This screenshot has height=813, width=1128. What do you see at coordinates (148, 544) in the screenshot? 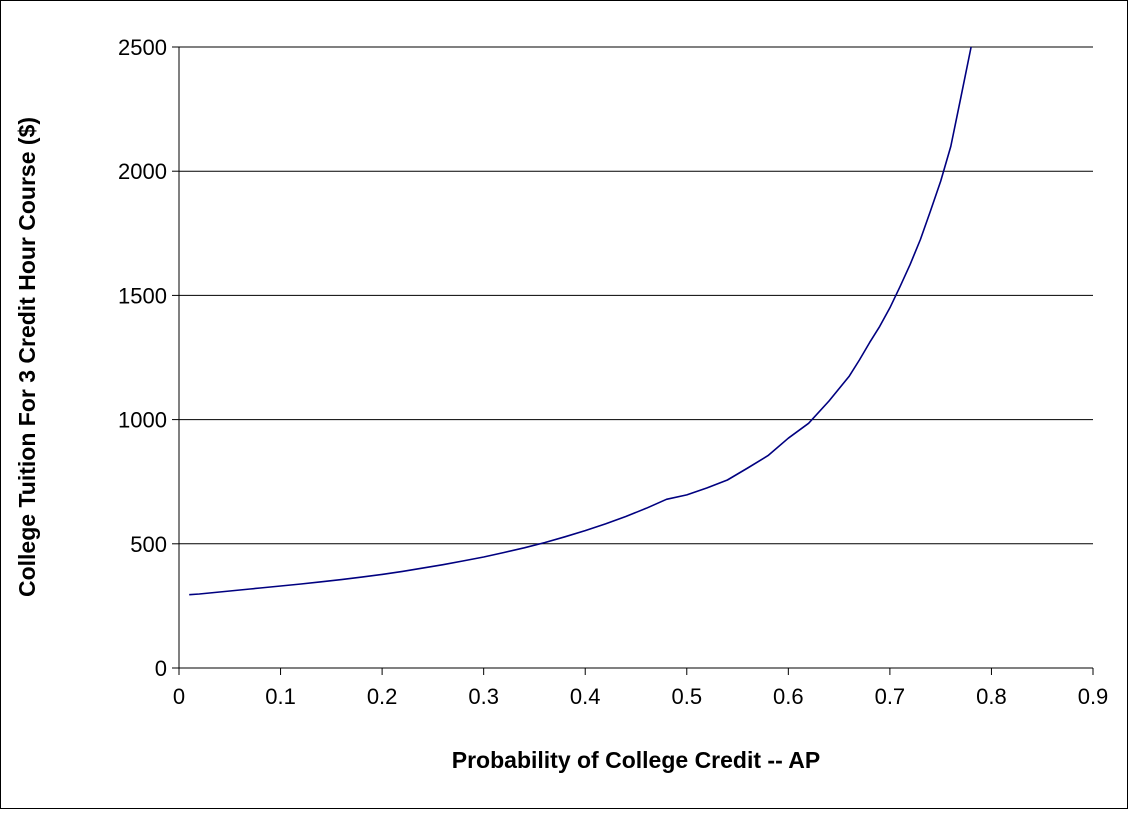
I see `y-tick-label: 500` at bounding box center [148, 544].